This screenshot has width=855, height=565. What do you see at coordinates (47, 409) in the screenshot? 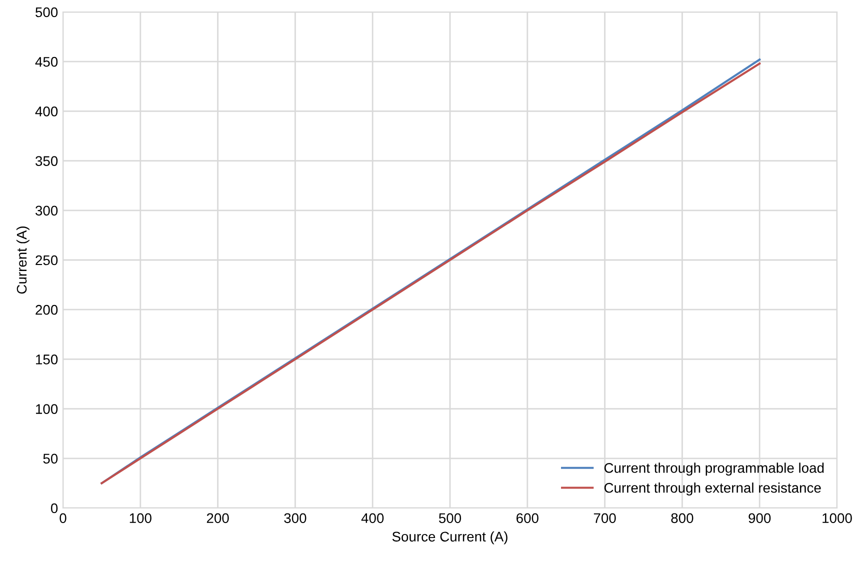
I see `y-tick-label: 100` at bounding box center [47, 409].